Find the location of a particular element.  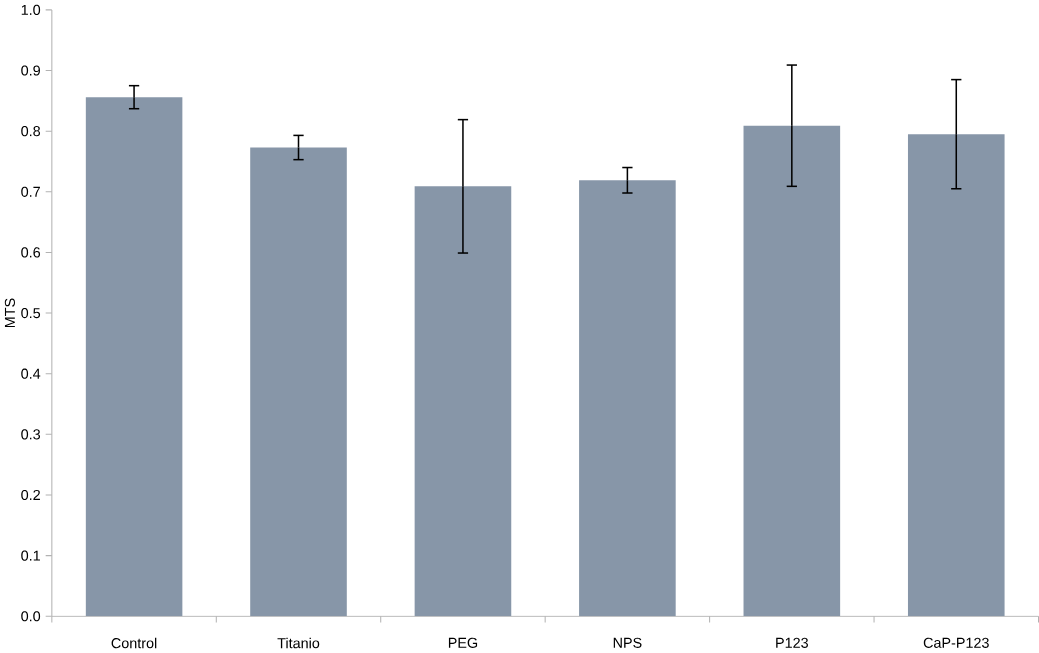

y-tick-label: 0.4 is located at coordinates (31, 373).